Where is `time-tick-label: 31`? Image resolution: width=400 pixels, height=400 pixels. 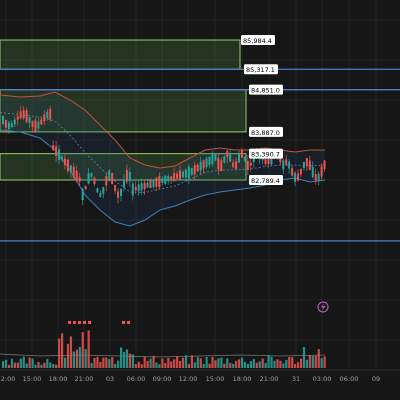 time-tick-label: 31 is located at coordinates (296, 379).